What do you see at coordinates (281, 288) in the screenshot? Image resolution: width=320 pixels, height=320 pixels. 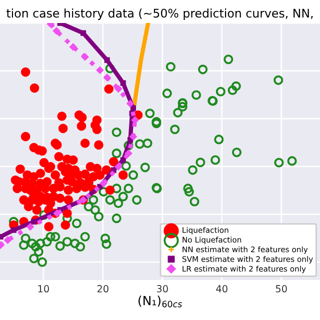 I see `x-tick-label: 50` at bounding box center [281, 288].